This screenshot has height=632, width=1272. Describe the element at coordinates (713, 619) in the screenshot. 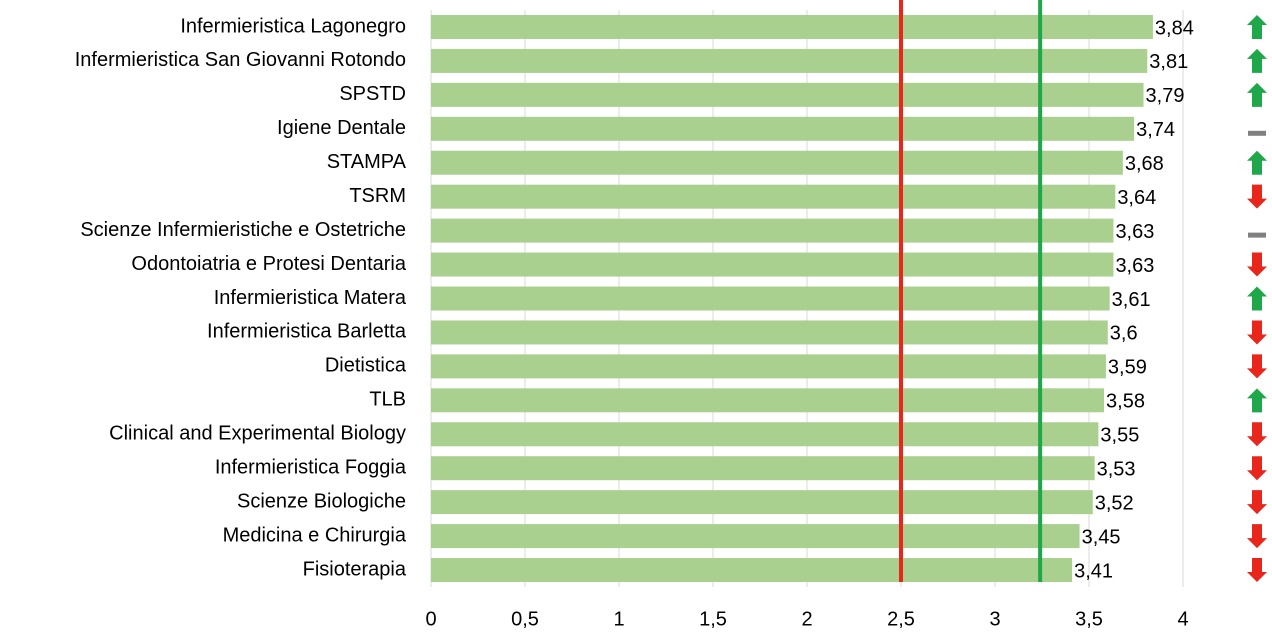

I see `x-tick-label: 1,5` at that location.